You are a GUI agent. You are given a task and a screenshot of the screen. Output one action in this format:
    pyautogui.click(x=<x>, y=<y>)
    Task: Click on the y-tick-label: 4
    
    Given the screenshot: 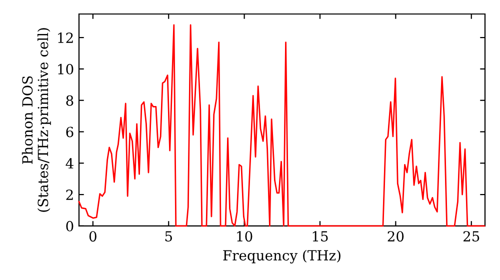 What is the action you would take?
    pyautogui.click(x=70, y=163)
    